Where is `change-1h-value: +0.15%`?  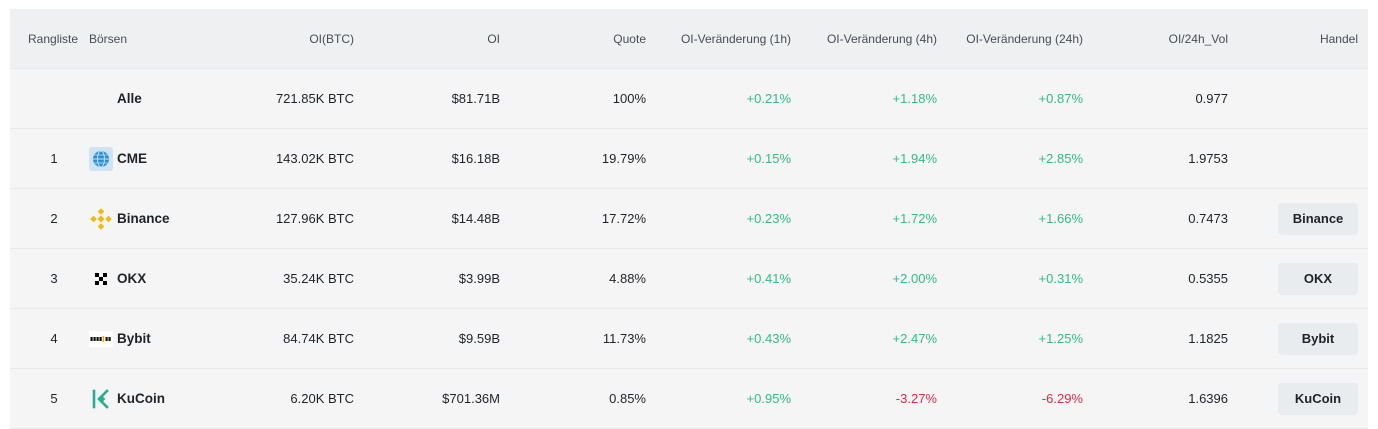
change-1h-value: +0.15% is located at coordinates (768, 158).